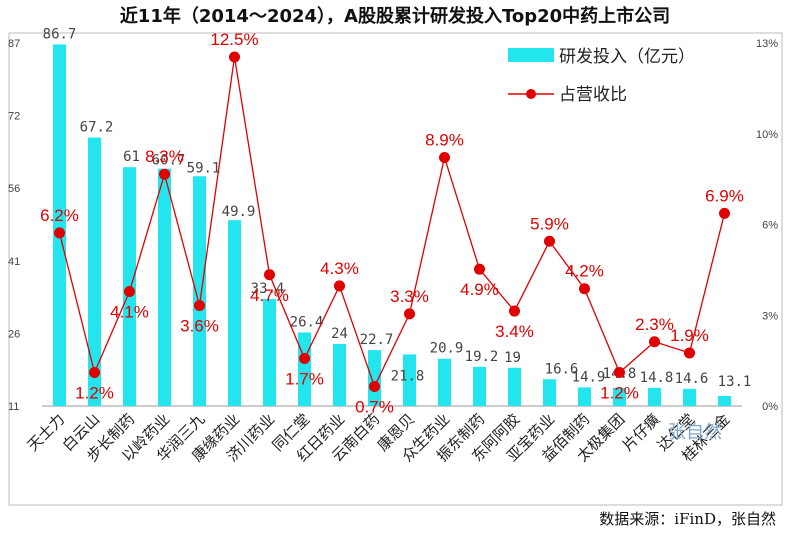 The width and height of the screenshot is (790, 534). I want to click on ratio-value-label: 3.6%, so click(199, 325).